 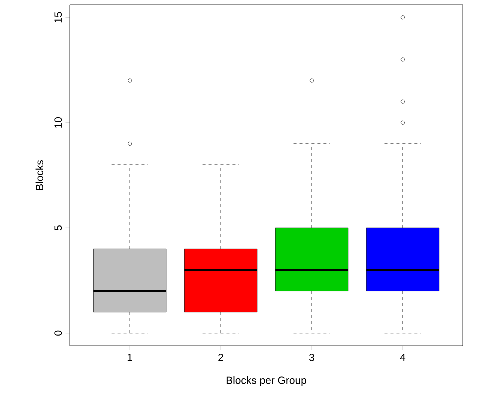 What do you see at coordinates (130, 358) in the screenshot?
I see `x-tick-label: 1` at bounding box center [130, 358].